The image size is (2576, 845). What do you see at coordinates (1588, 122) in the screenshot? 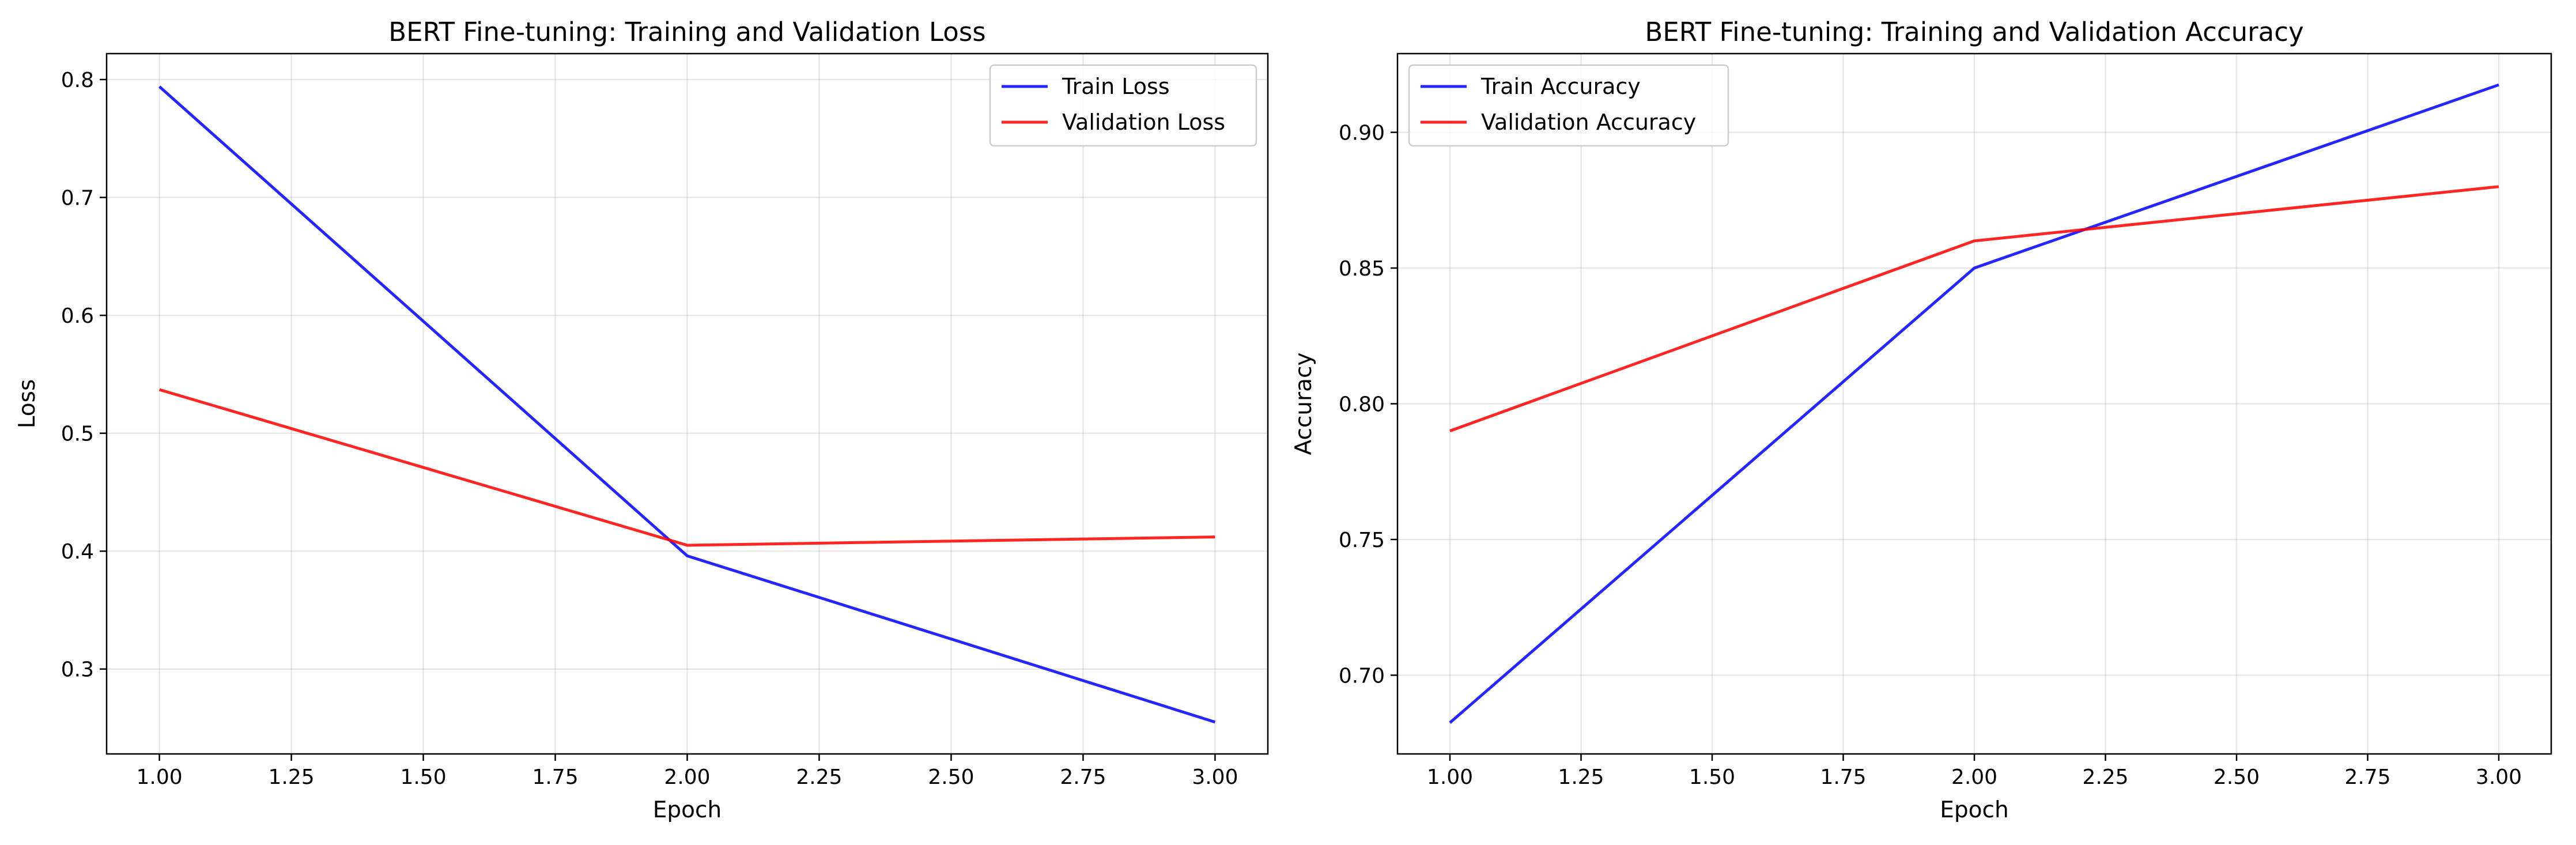
I see `accuracy-chart-legend-validation-accuracy-label: Validation Accuracy` at bounding box center [1588, 122].